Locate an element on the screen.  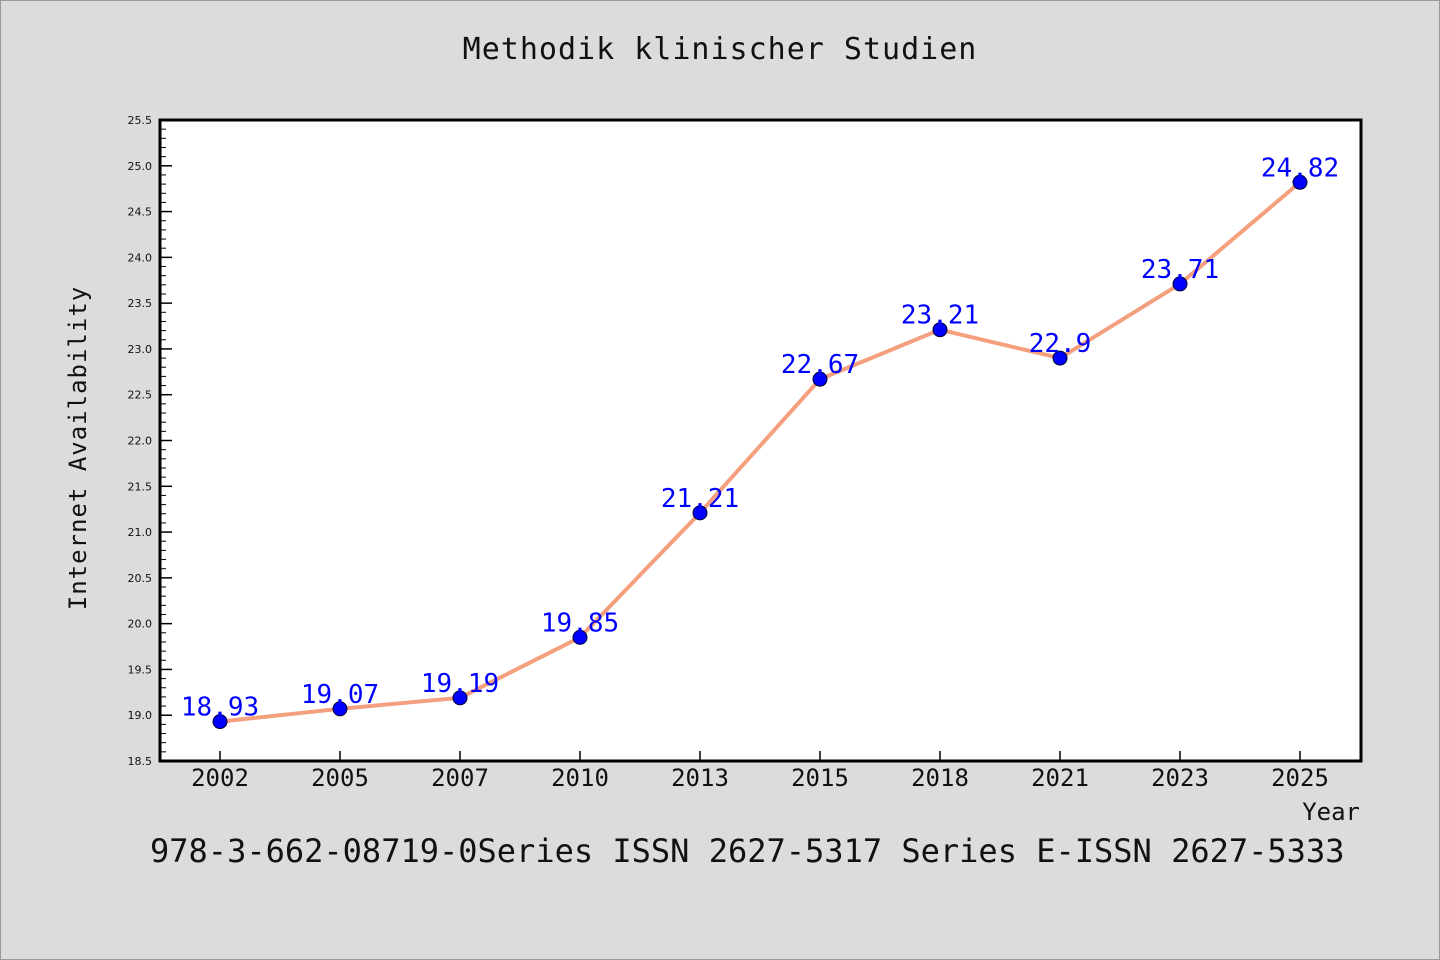
y-tick-label: 22.5 is located at coordinates (140, 395).